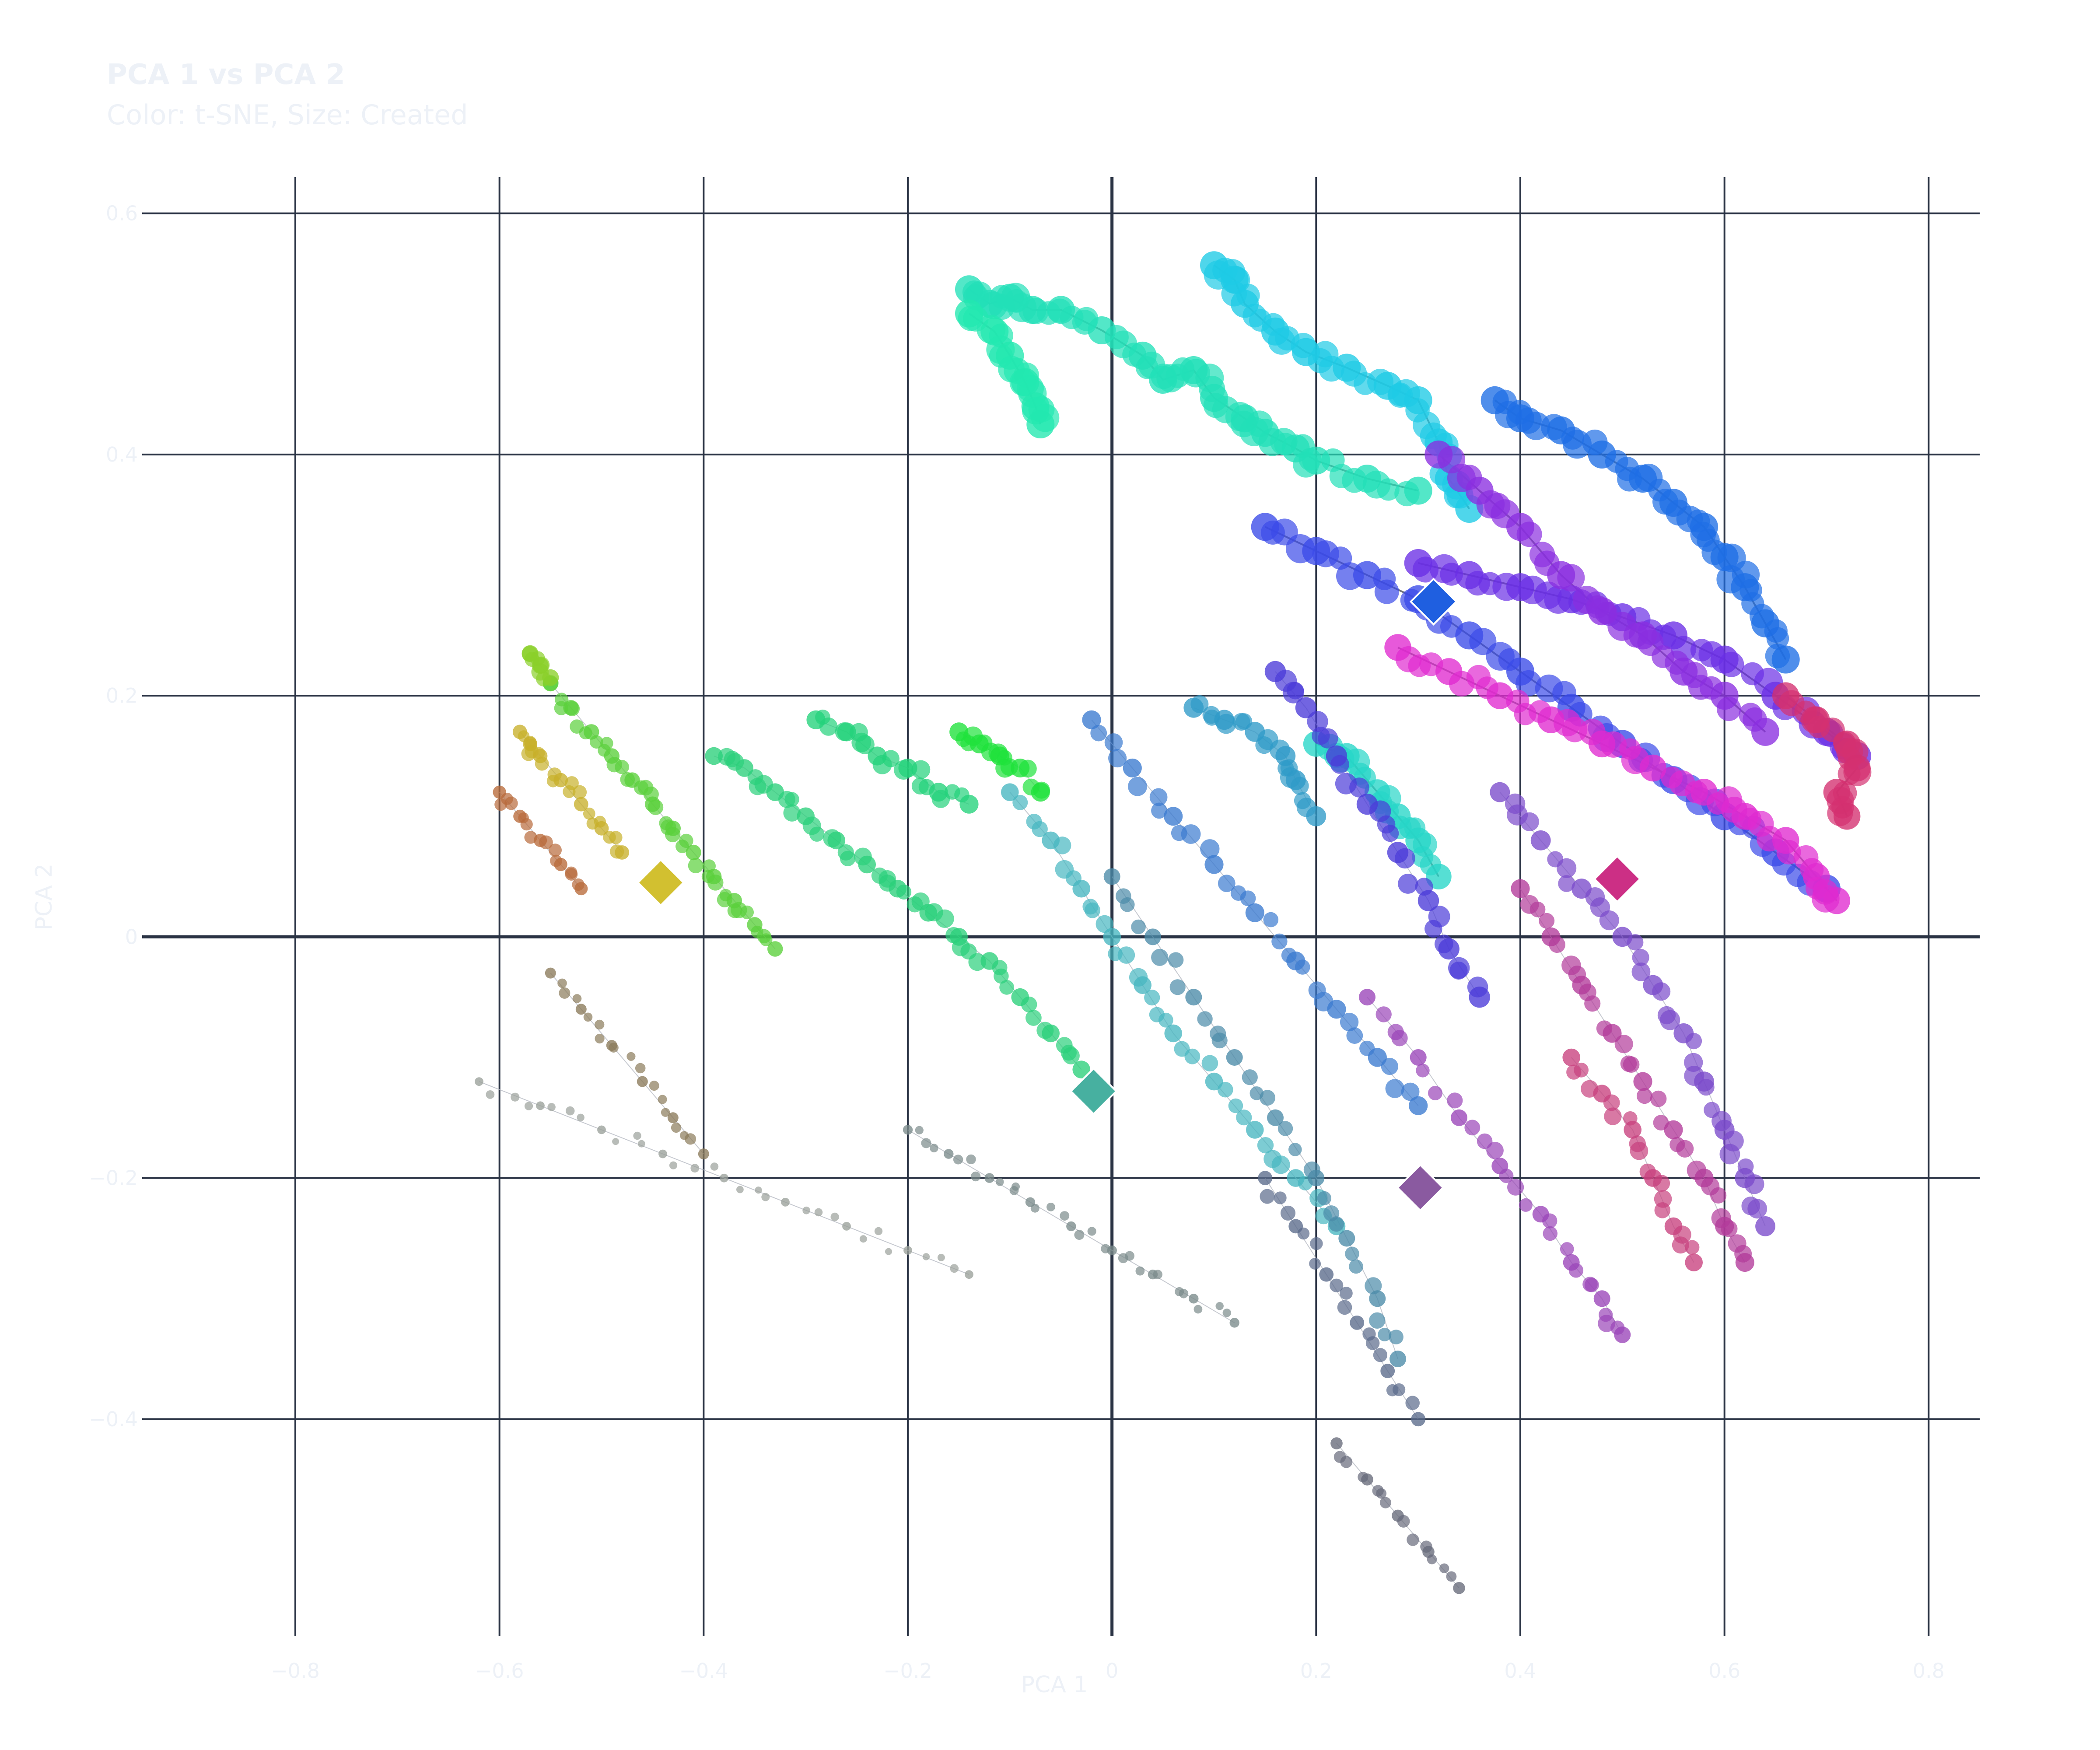 The image size is (2100, 1750). I want to click on centroid-diamond, so click(1093, 1091).